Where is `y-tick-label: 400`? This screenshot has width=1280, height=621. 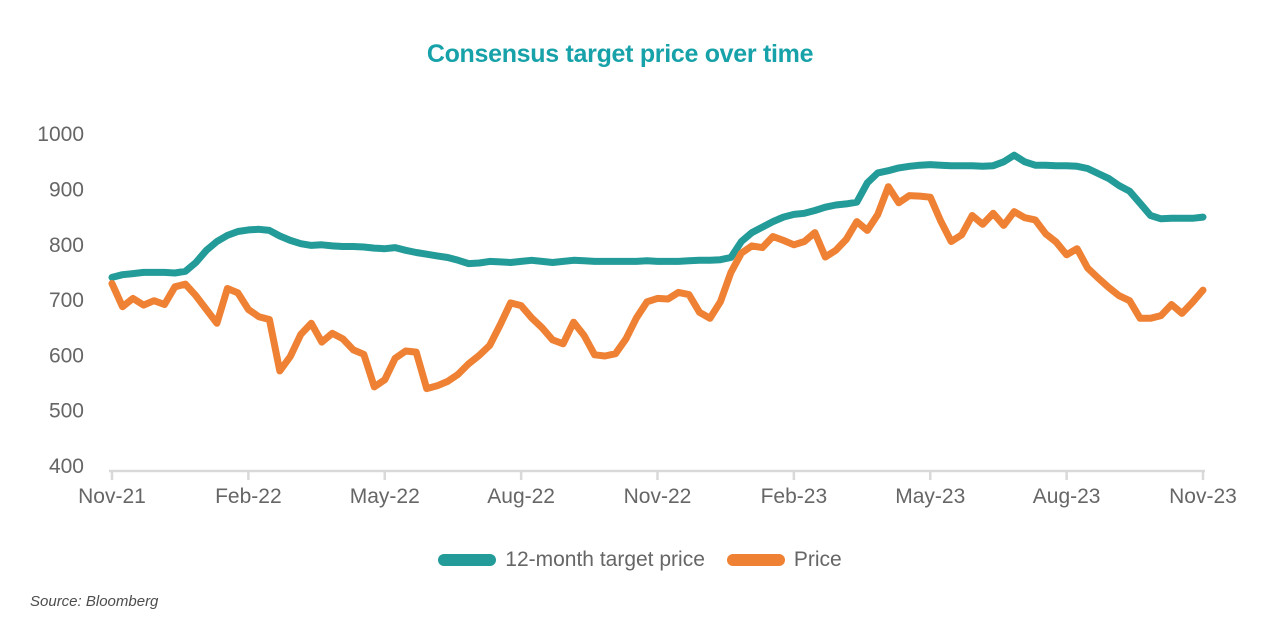
y-tick-label: 400 is located at coordinates (66, 466).